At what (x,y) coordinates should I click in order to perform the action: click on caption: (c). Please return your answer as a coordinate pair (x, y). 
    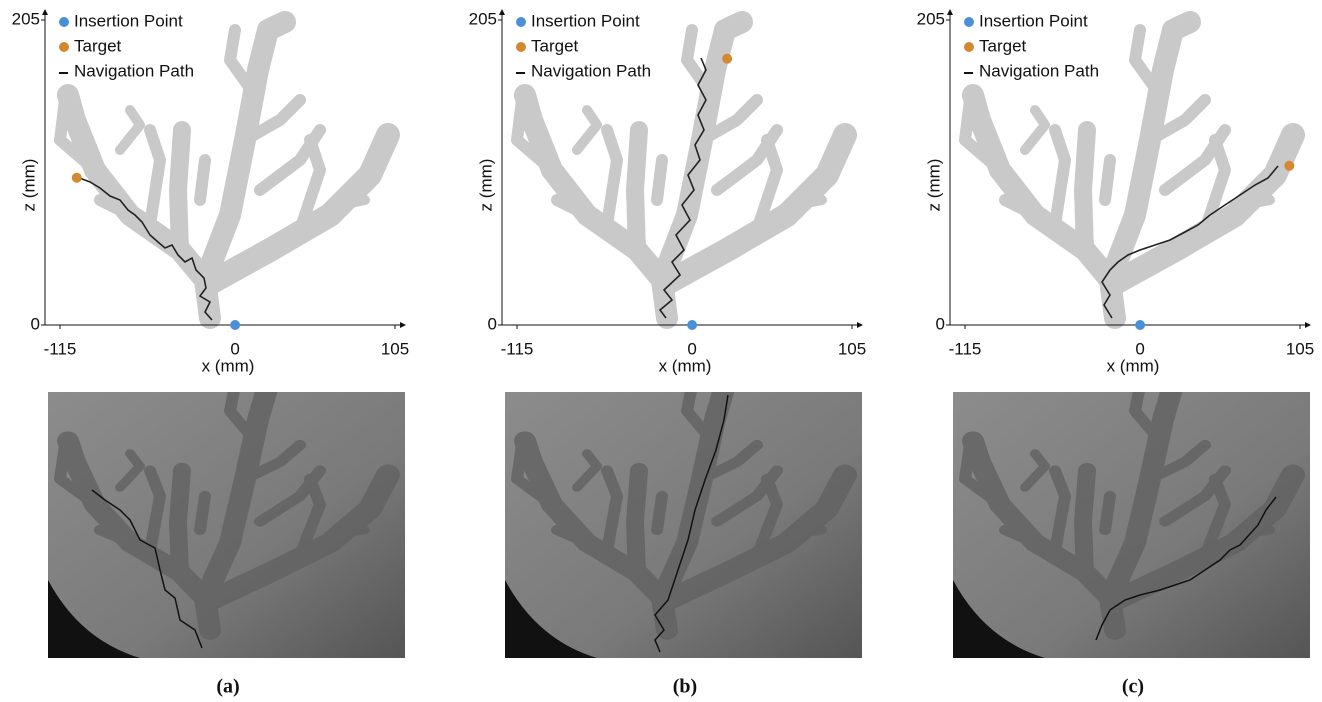
    Looking at the image, I should click on (1133, 687).